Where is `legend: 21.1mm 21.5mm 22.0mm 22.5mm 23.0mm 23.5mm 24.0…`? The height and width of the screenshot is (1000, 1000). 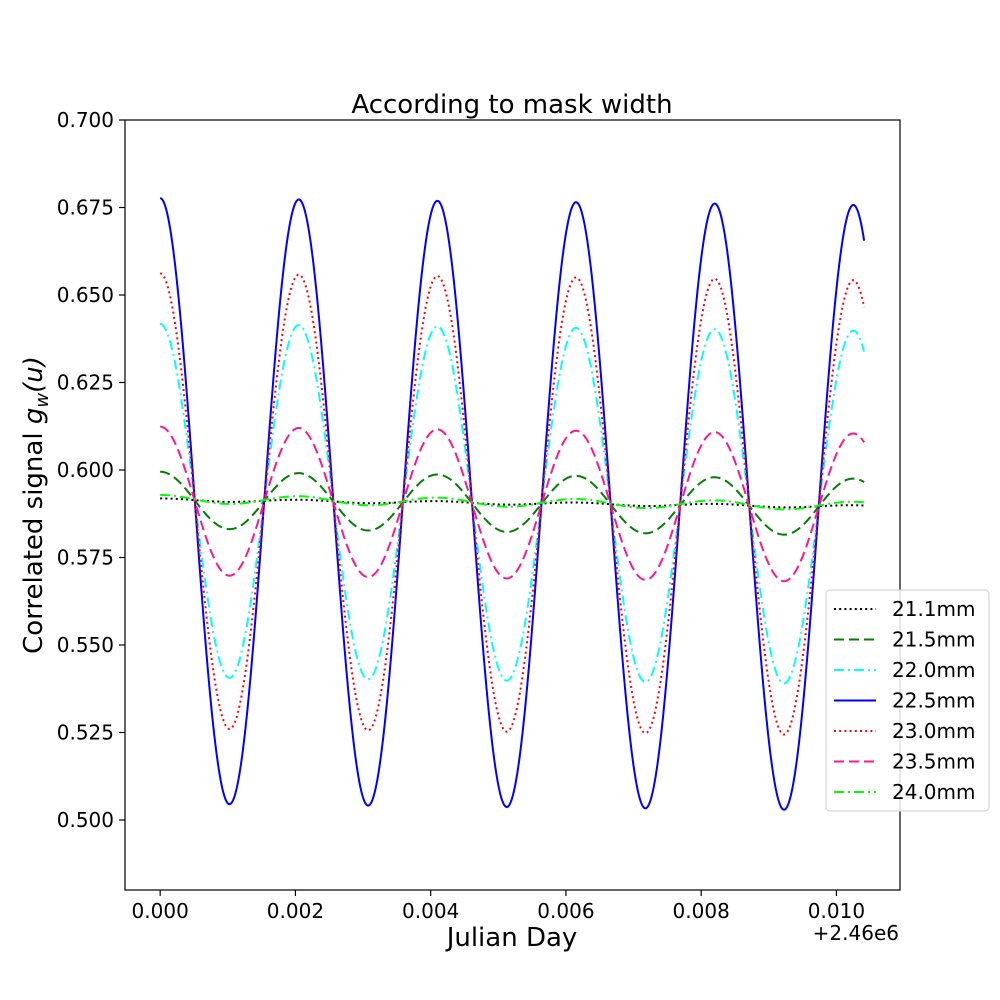 legend: 21.1mm 21.5mm 22.0mm 22.5mm 23.0mm 23.5mm 24.0… is located at coordinates (907, 700).